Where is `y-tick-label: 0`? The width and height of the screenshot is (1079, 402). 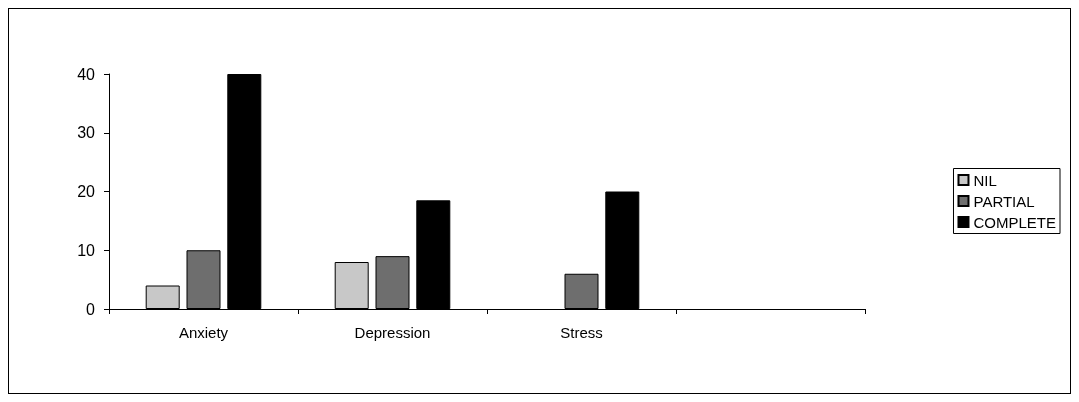
y-tick-label: 0 is located at coordinates (91, 309).